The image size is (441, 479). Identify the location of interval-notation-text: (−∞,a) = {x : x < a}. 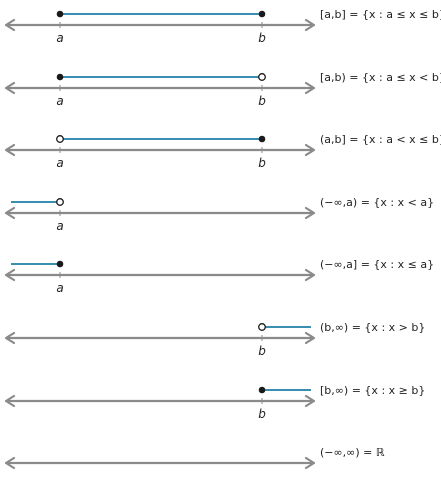
(377, 202).